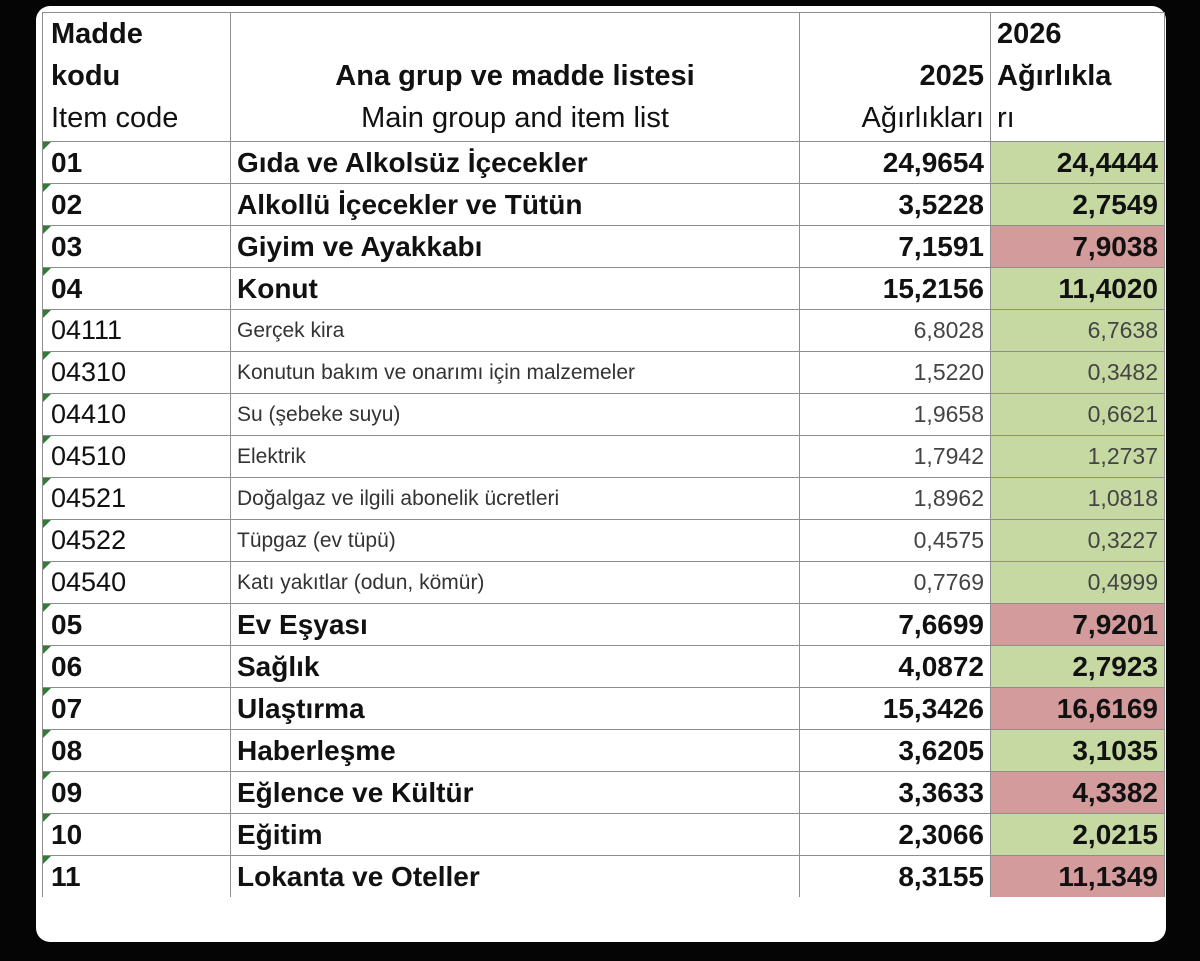  Describe the element at coordinates (895, 708) in the screenshot. I see `weight-2025-cell: 15,3426` at that location.